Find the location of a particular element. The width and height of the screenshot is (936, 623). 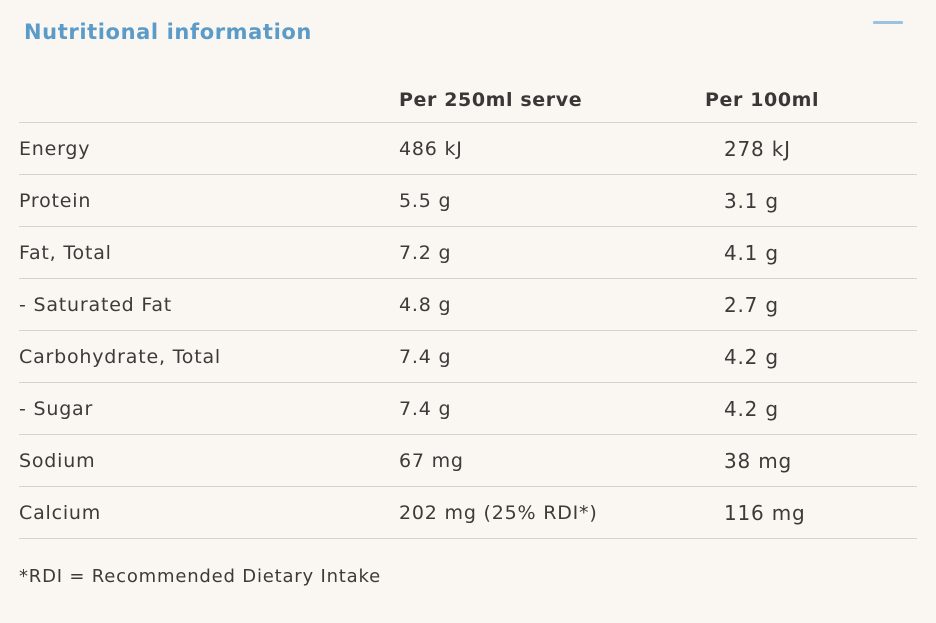

table-header-row: Per 250ml serve Per 100ml is located at coordinates (468, 100).